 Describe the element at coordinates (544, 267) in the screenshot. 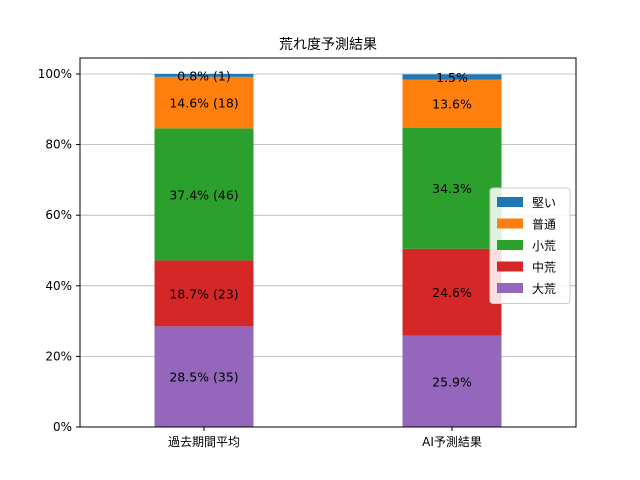

I see `legend-label: 中荒` at that location.